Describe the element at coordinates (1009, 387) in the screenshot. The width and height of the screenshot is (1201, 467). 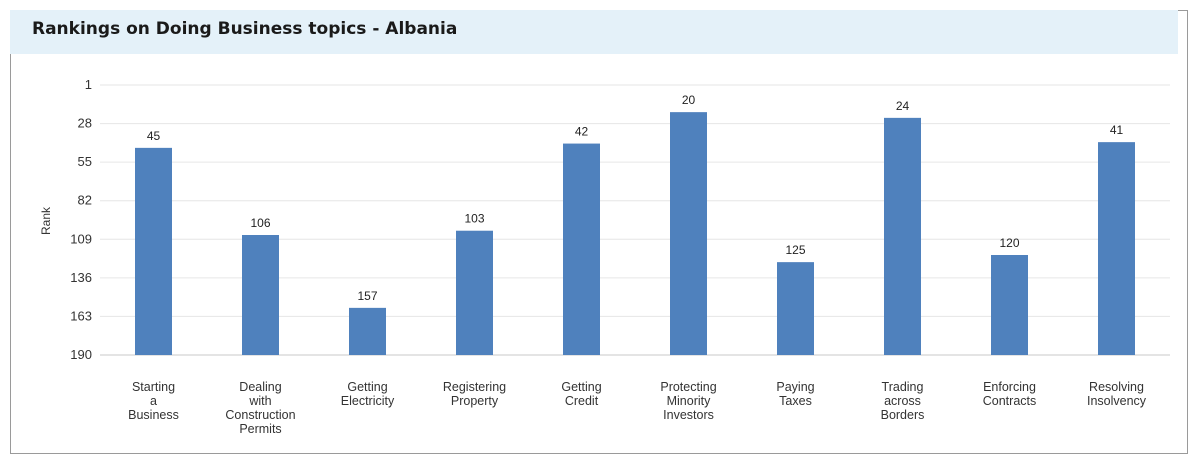
I see `x-category-label-line: Enforcing` at that location.